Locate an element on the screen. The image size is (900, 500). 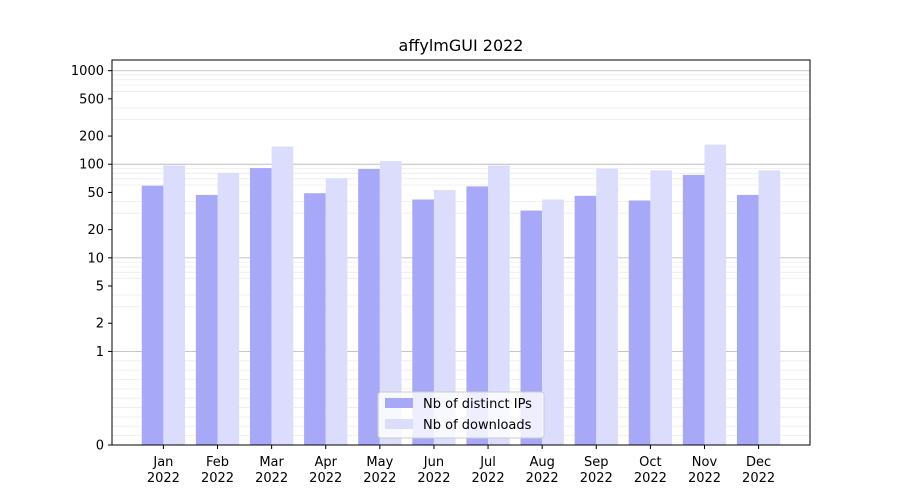
y-tick-label: 200 is located at coordinates (91, 137).